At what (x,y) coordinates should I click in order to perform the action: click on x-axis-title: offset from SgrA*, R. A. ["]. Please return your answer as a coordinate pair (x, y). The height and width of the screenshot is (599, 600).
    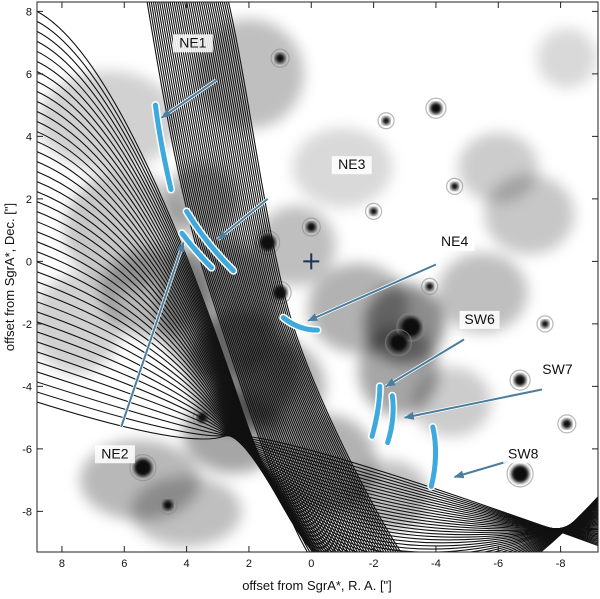
    Looking at the image, I should click on (317, 585).